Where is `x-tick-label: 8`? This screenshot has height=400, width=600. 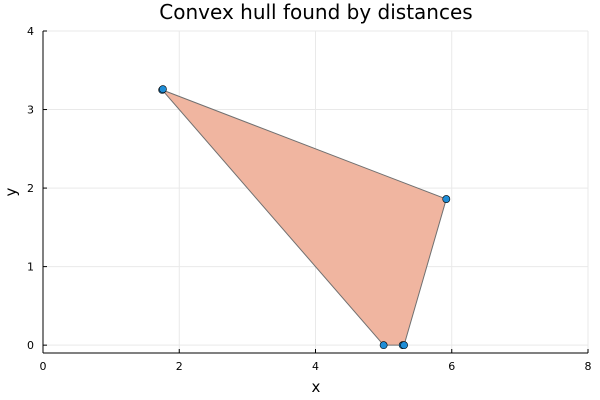 x-tick-label: 8 is located at coordinates (588, 366).